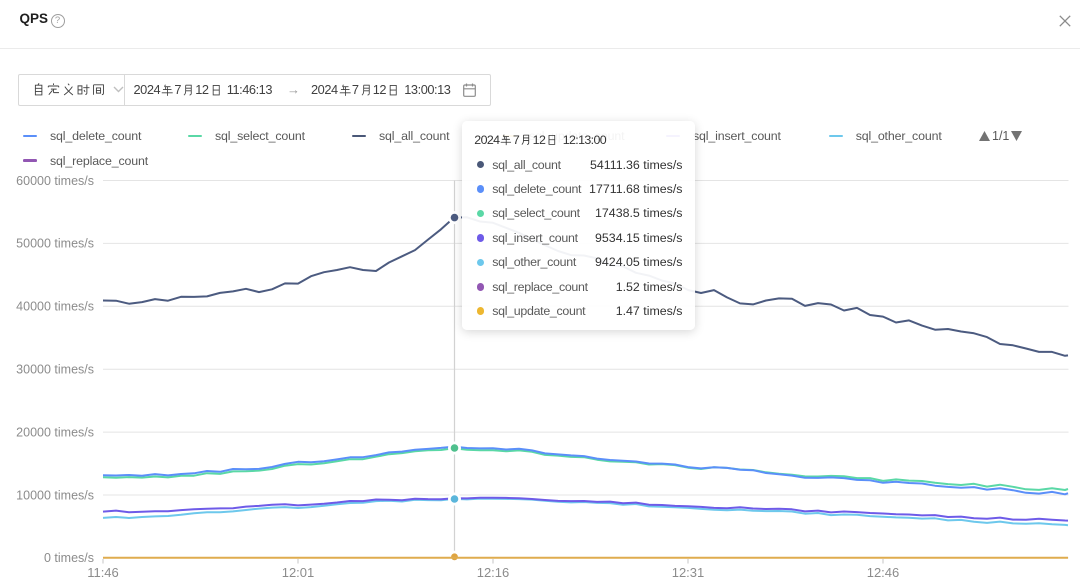  What do you see at coordinates (688, 572) in the screenshot?
I see `svg-text: 12:31` at bounding box center [688, 572].